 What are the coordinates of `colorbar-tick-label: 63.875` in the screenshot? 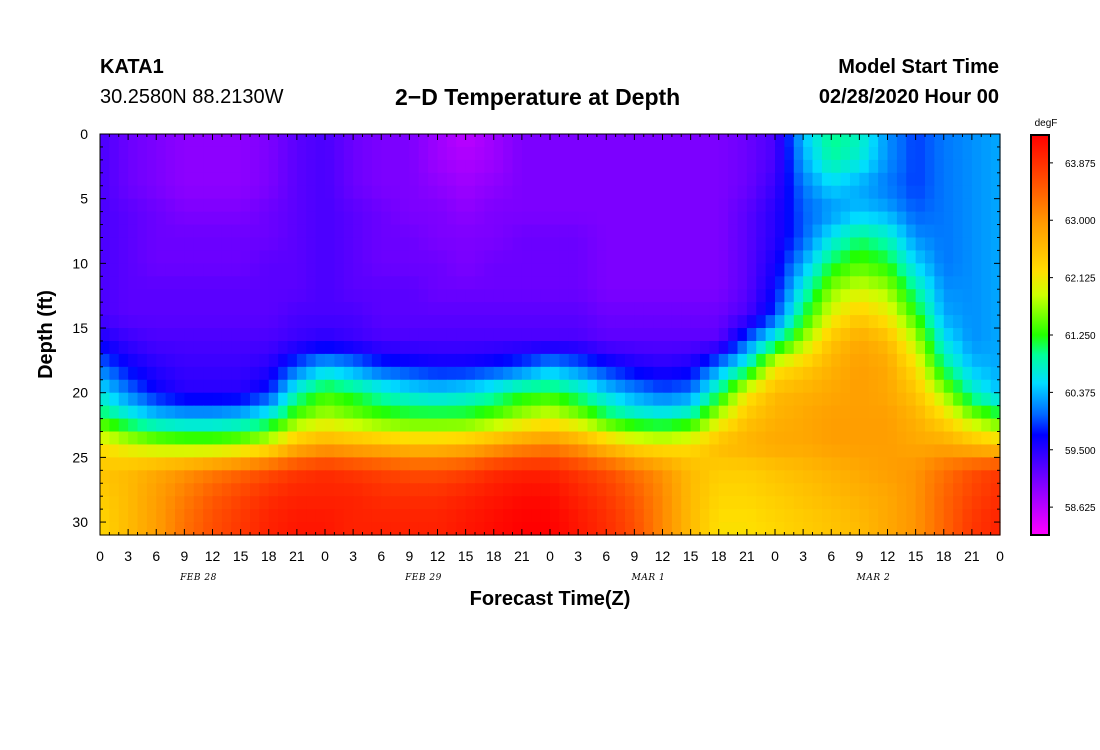 It's located at (1080, 164).